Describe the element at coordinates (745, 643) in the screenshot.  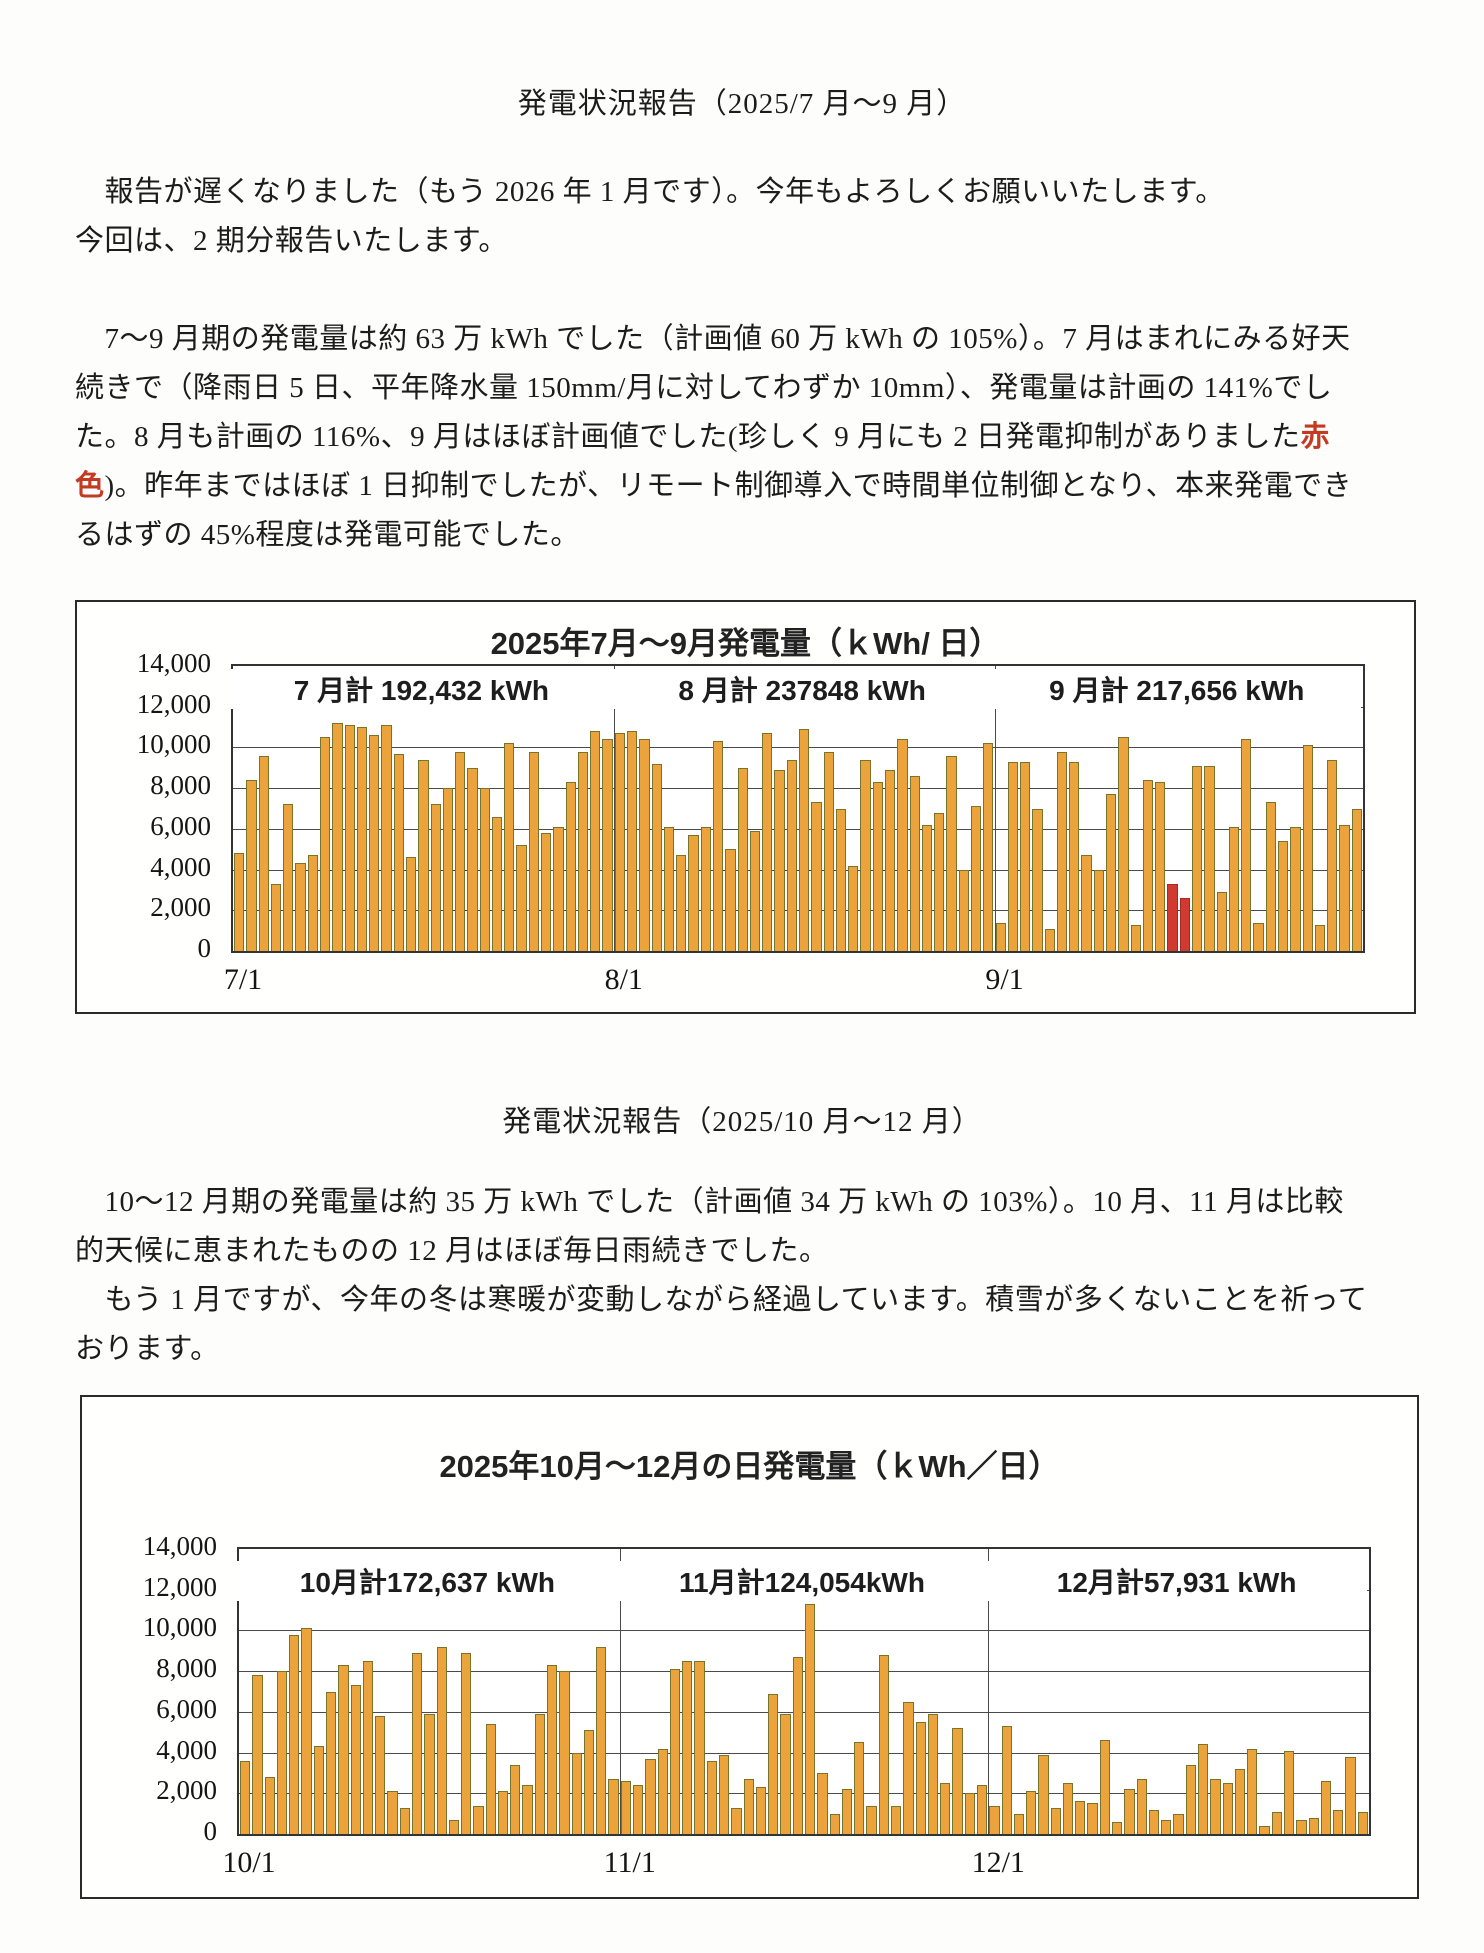
I see `chart-title: 2025年7月～9月発電量（ｋWh/ 日）` at that location.